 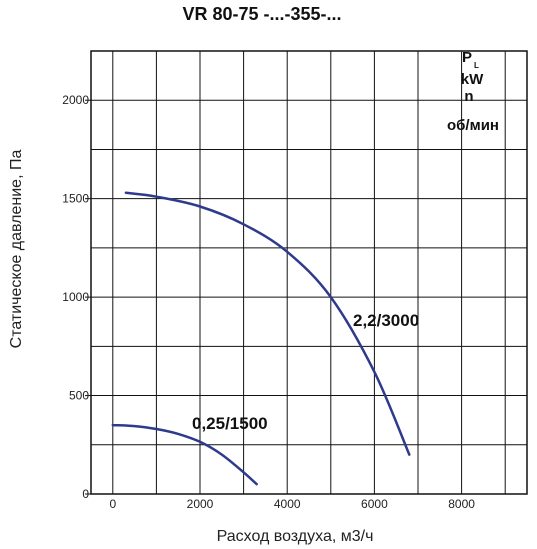 I want to click on y-tick-label: 1000, so click(x=75, y=297).